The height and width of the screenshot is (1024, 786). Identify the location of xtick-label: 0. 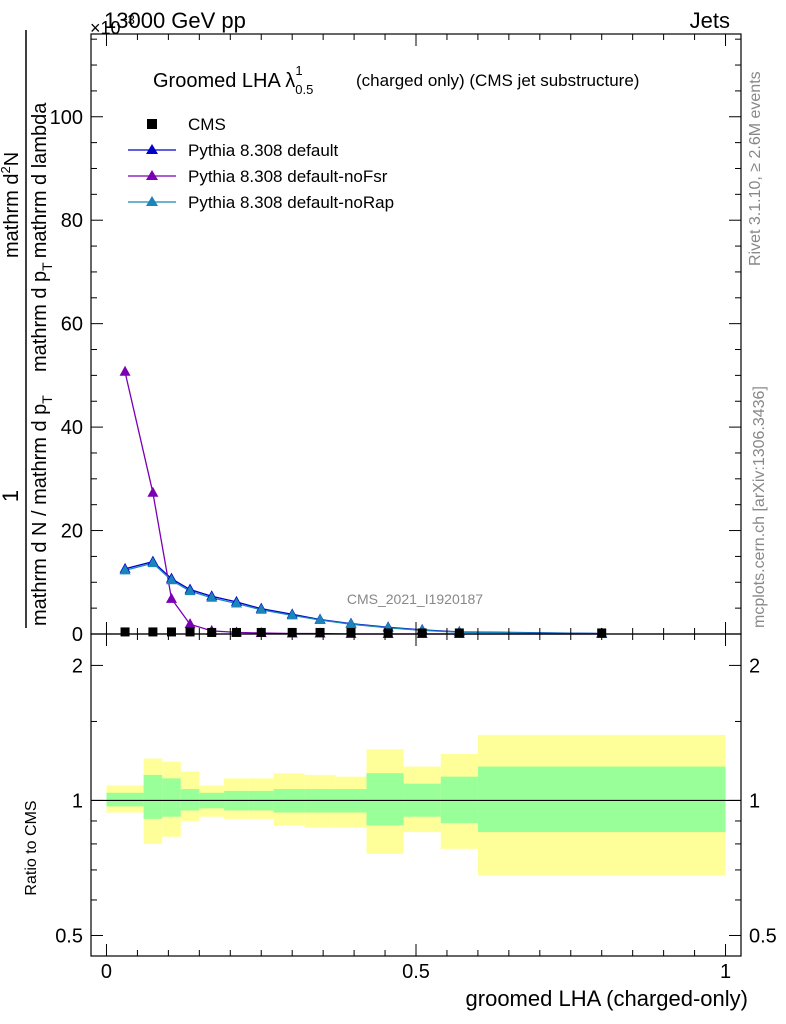
(106, 972).